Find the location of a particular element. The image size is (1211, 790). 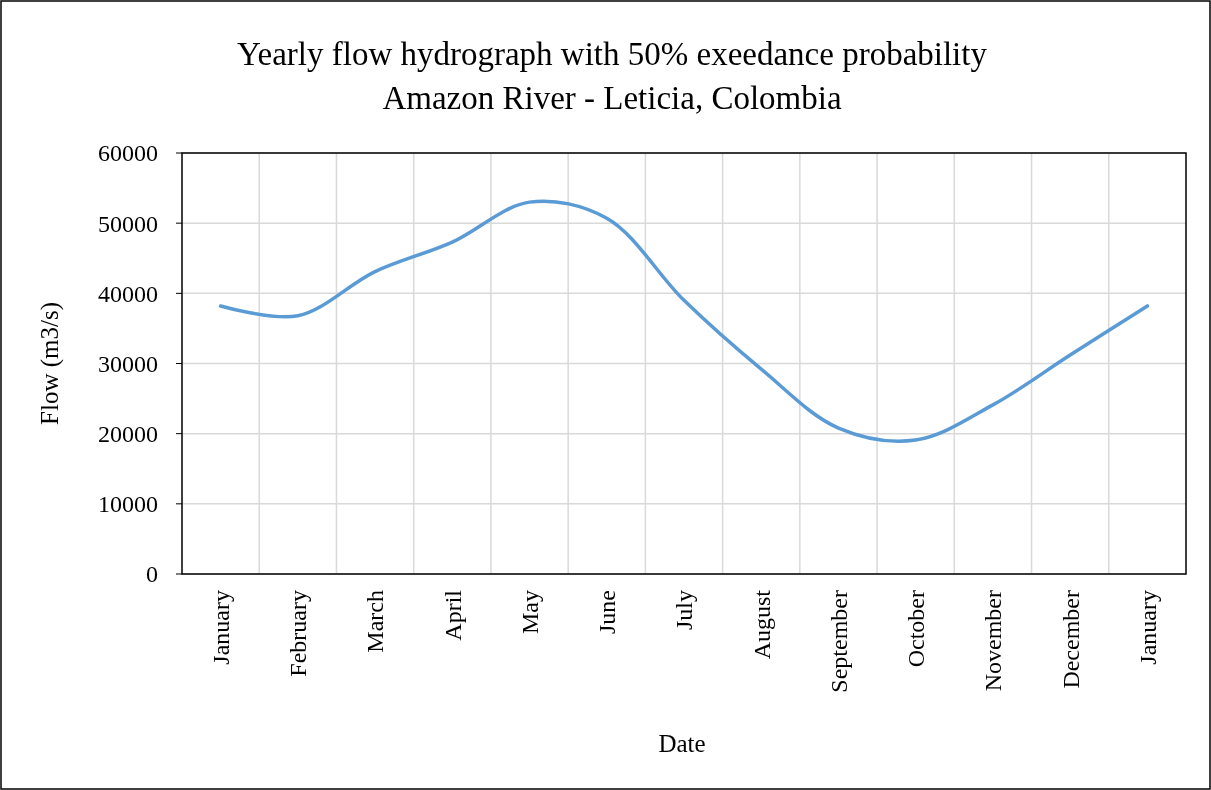

chart-subtitle: Amazon River - Leticia, Colombia is located at coordinates (612, 98).